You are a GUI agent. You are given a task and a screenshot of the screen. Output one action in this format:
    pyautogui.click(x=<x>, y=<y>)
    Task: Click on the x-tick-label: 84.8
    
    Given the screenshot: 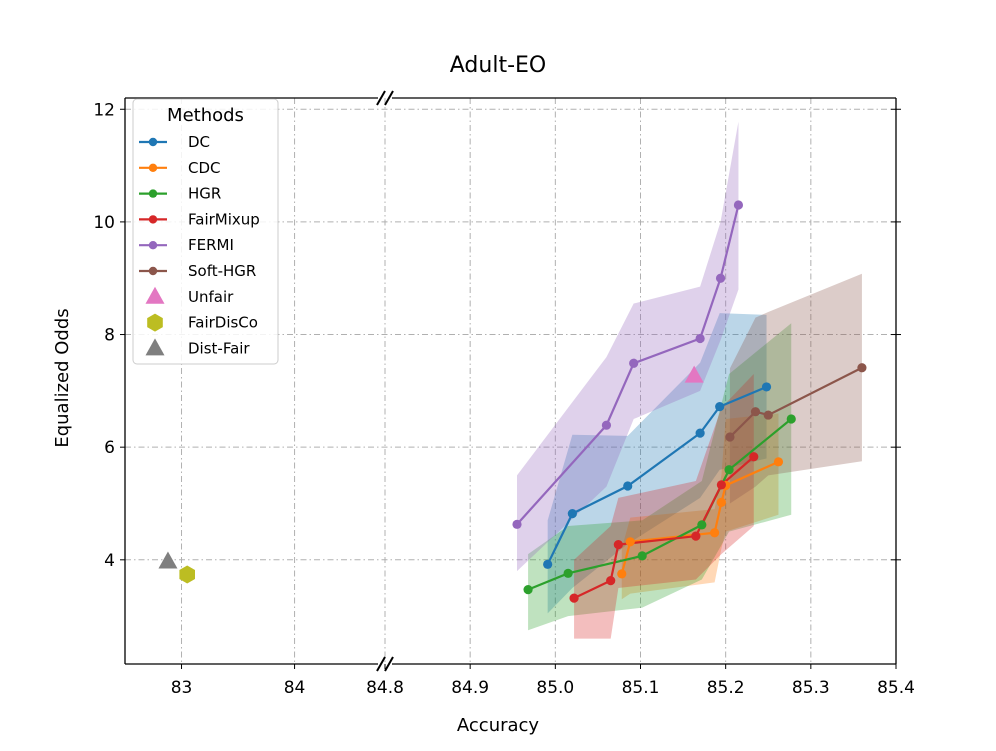 What is the action you would take?
    pyautogui.click(x=385, y=688)
    